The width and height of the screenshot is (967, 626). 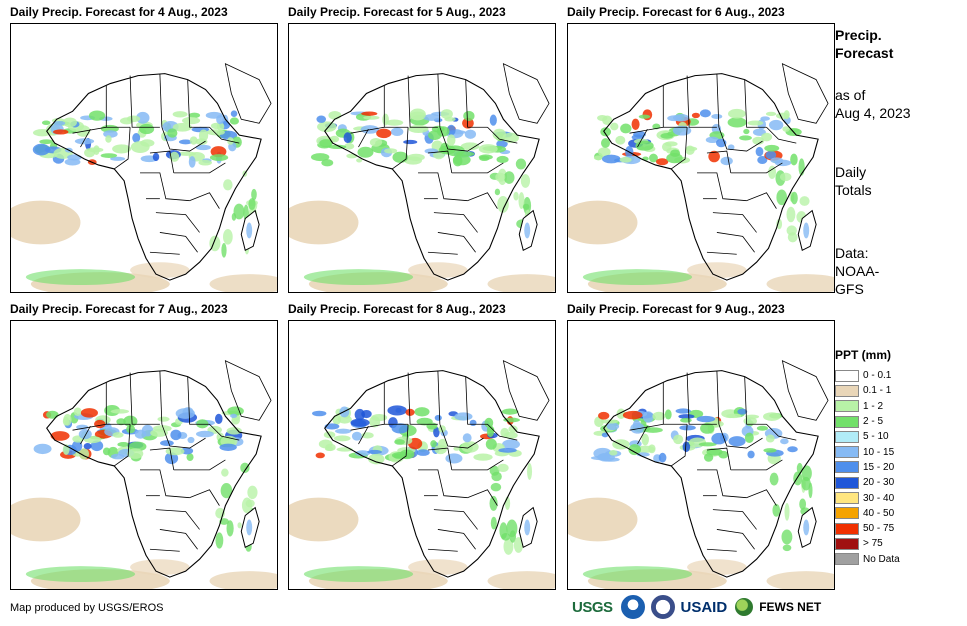 What do you see at coordinates (852, 253) in the screenshot?
I see `data-source-line: Data:` at bounding box center [852, 253].